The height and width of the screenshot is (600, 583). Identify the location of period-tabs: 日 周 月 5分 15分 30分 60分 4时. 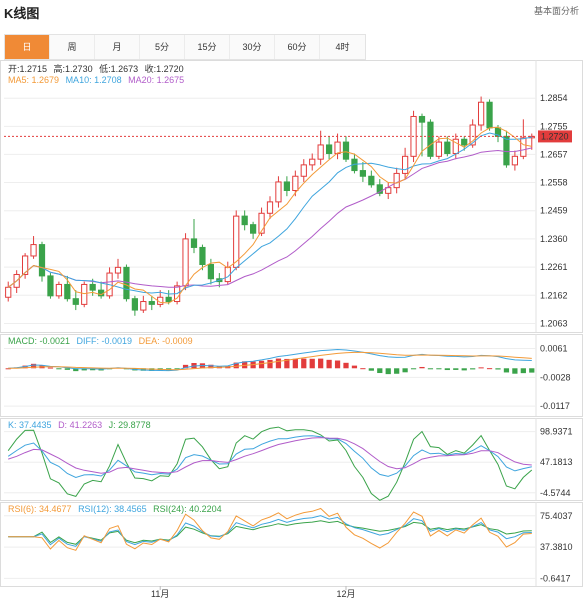
(185, 47).